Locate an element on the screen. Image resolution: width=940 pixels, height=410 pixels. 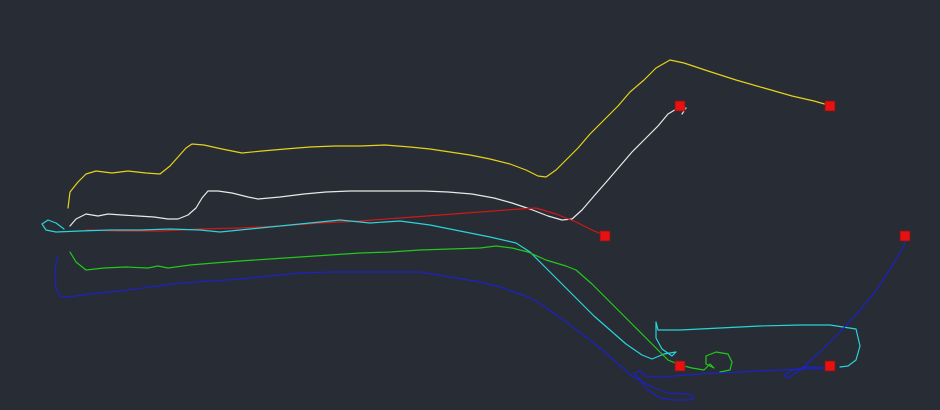
track-red is located at coordinates (345, 221).